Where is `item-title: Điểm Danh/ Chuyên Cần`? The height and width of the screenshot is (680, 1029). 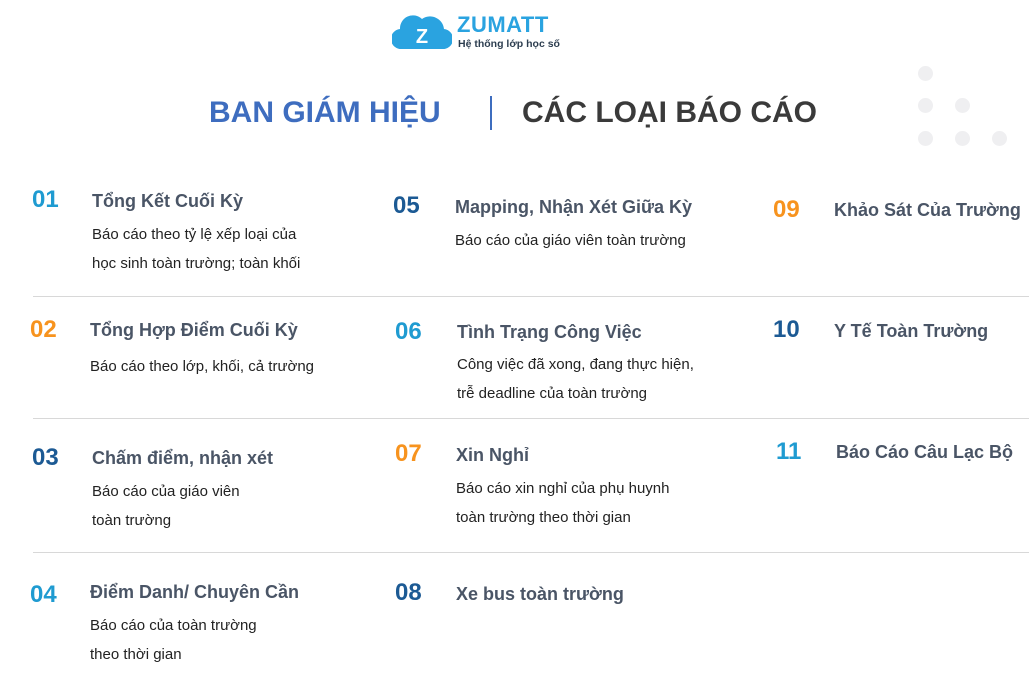 item-title: Điểm Danh/ Chuyên Cần is located at coordinates (195, 592).